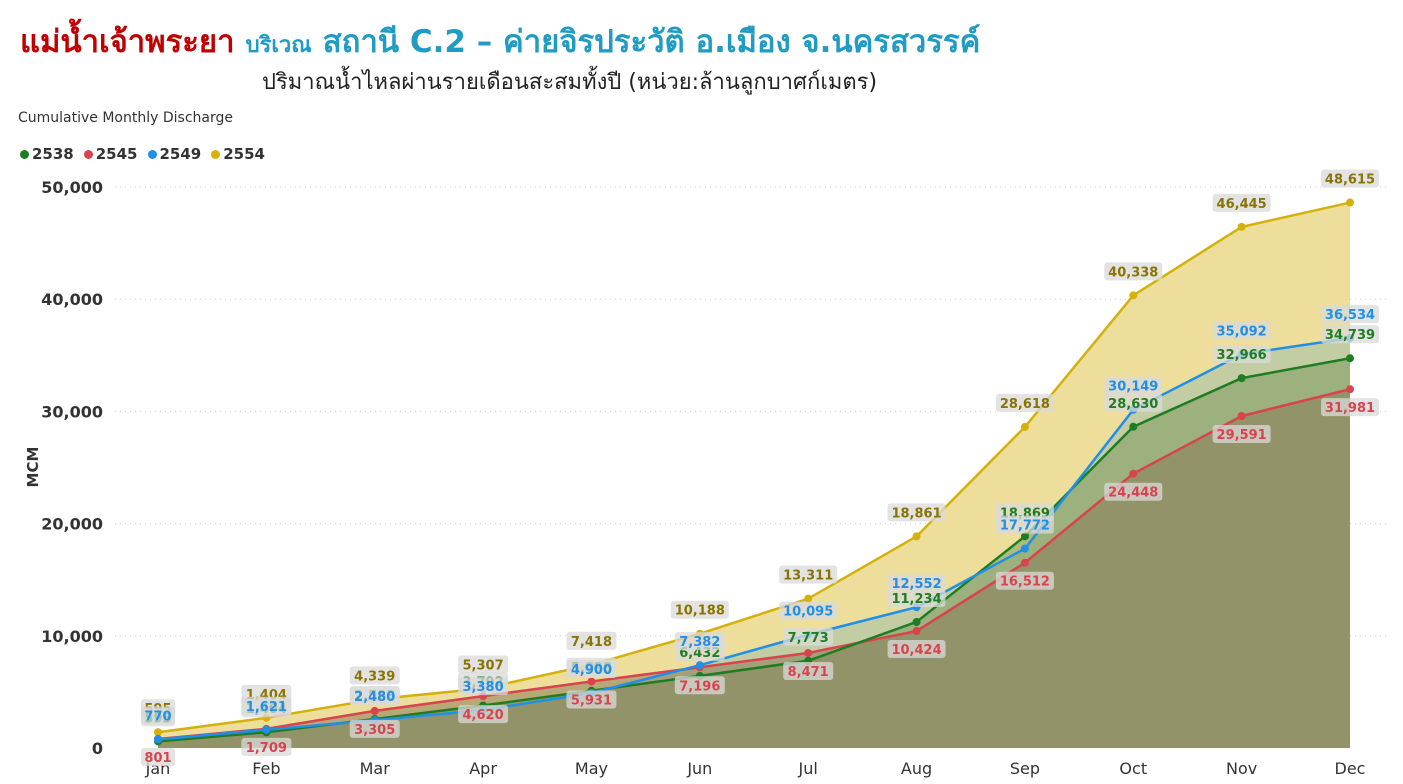 The height and width of the screenshot is (784, 1403). Describe the element at coordinates (266, 768) in the screenshot. I see `x-tick-label: Feb` at that location.